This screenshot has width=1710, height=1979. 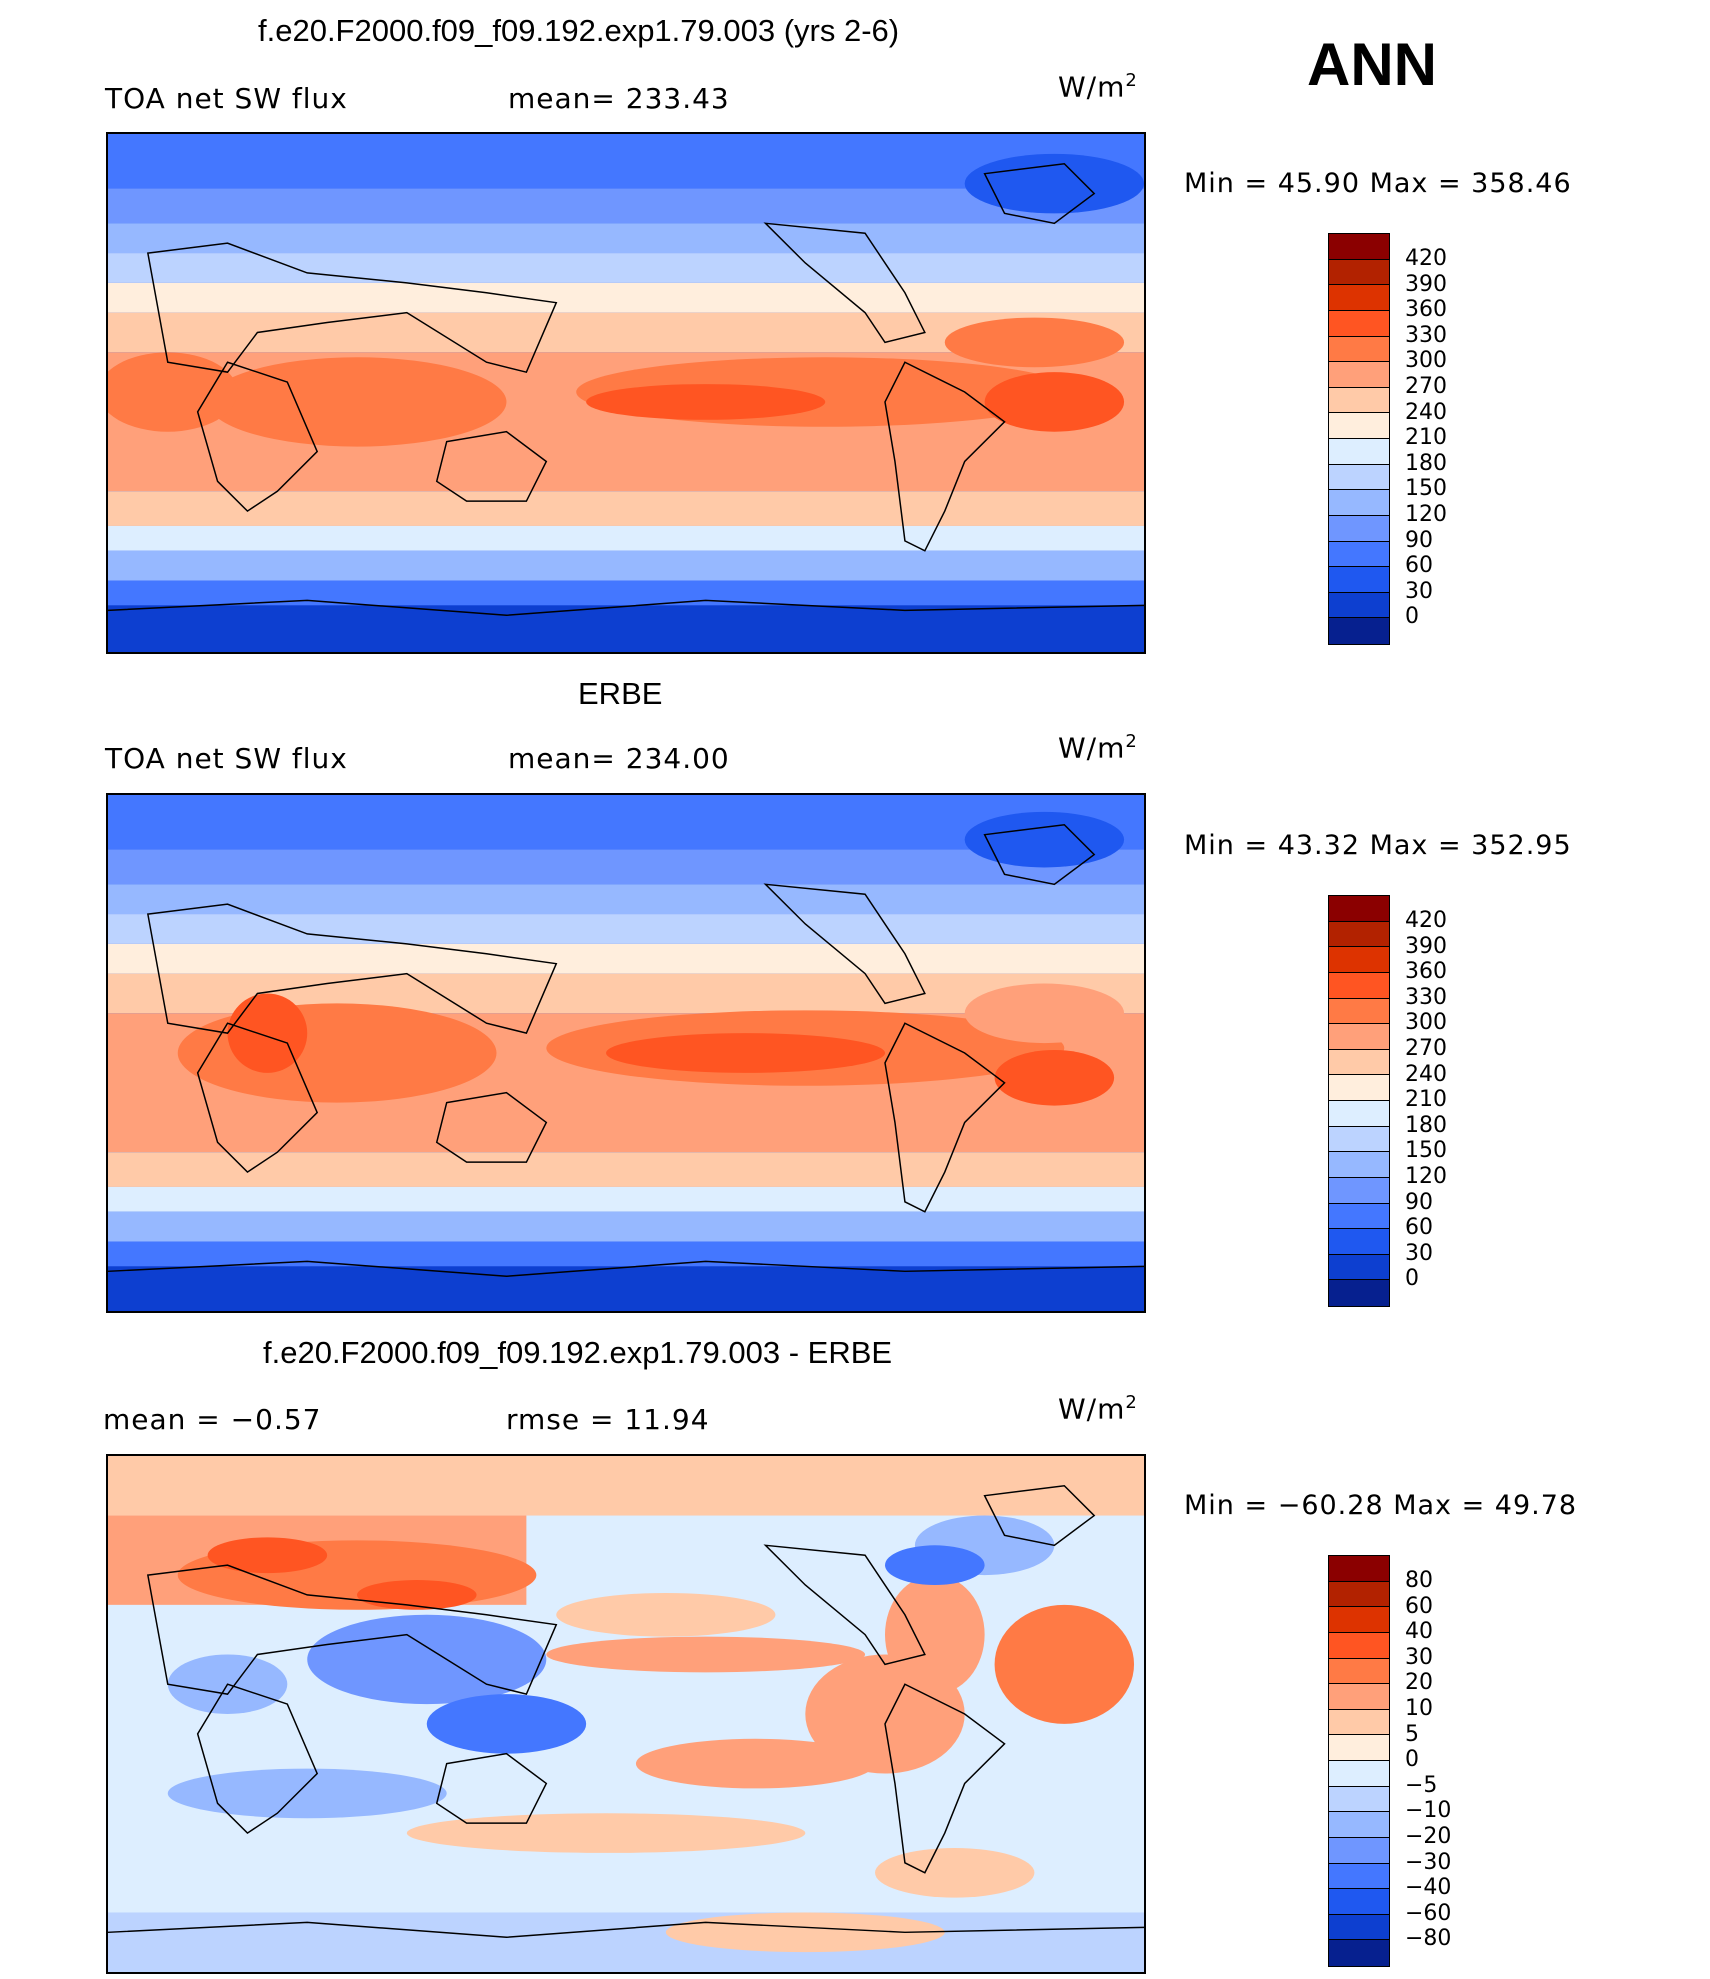 I want to click on cbar-label: −20, so click(x=1428, y=1836).